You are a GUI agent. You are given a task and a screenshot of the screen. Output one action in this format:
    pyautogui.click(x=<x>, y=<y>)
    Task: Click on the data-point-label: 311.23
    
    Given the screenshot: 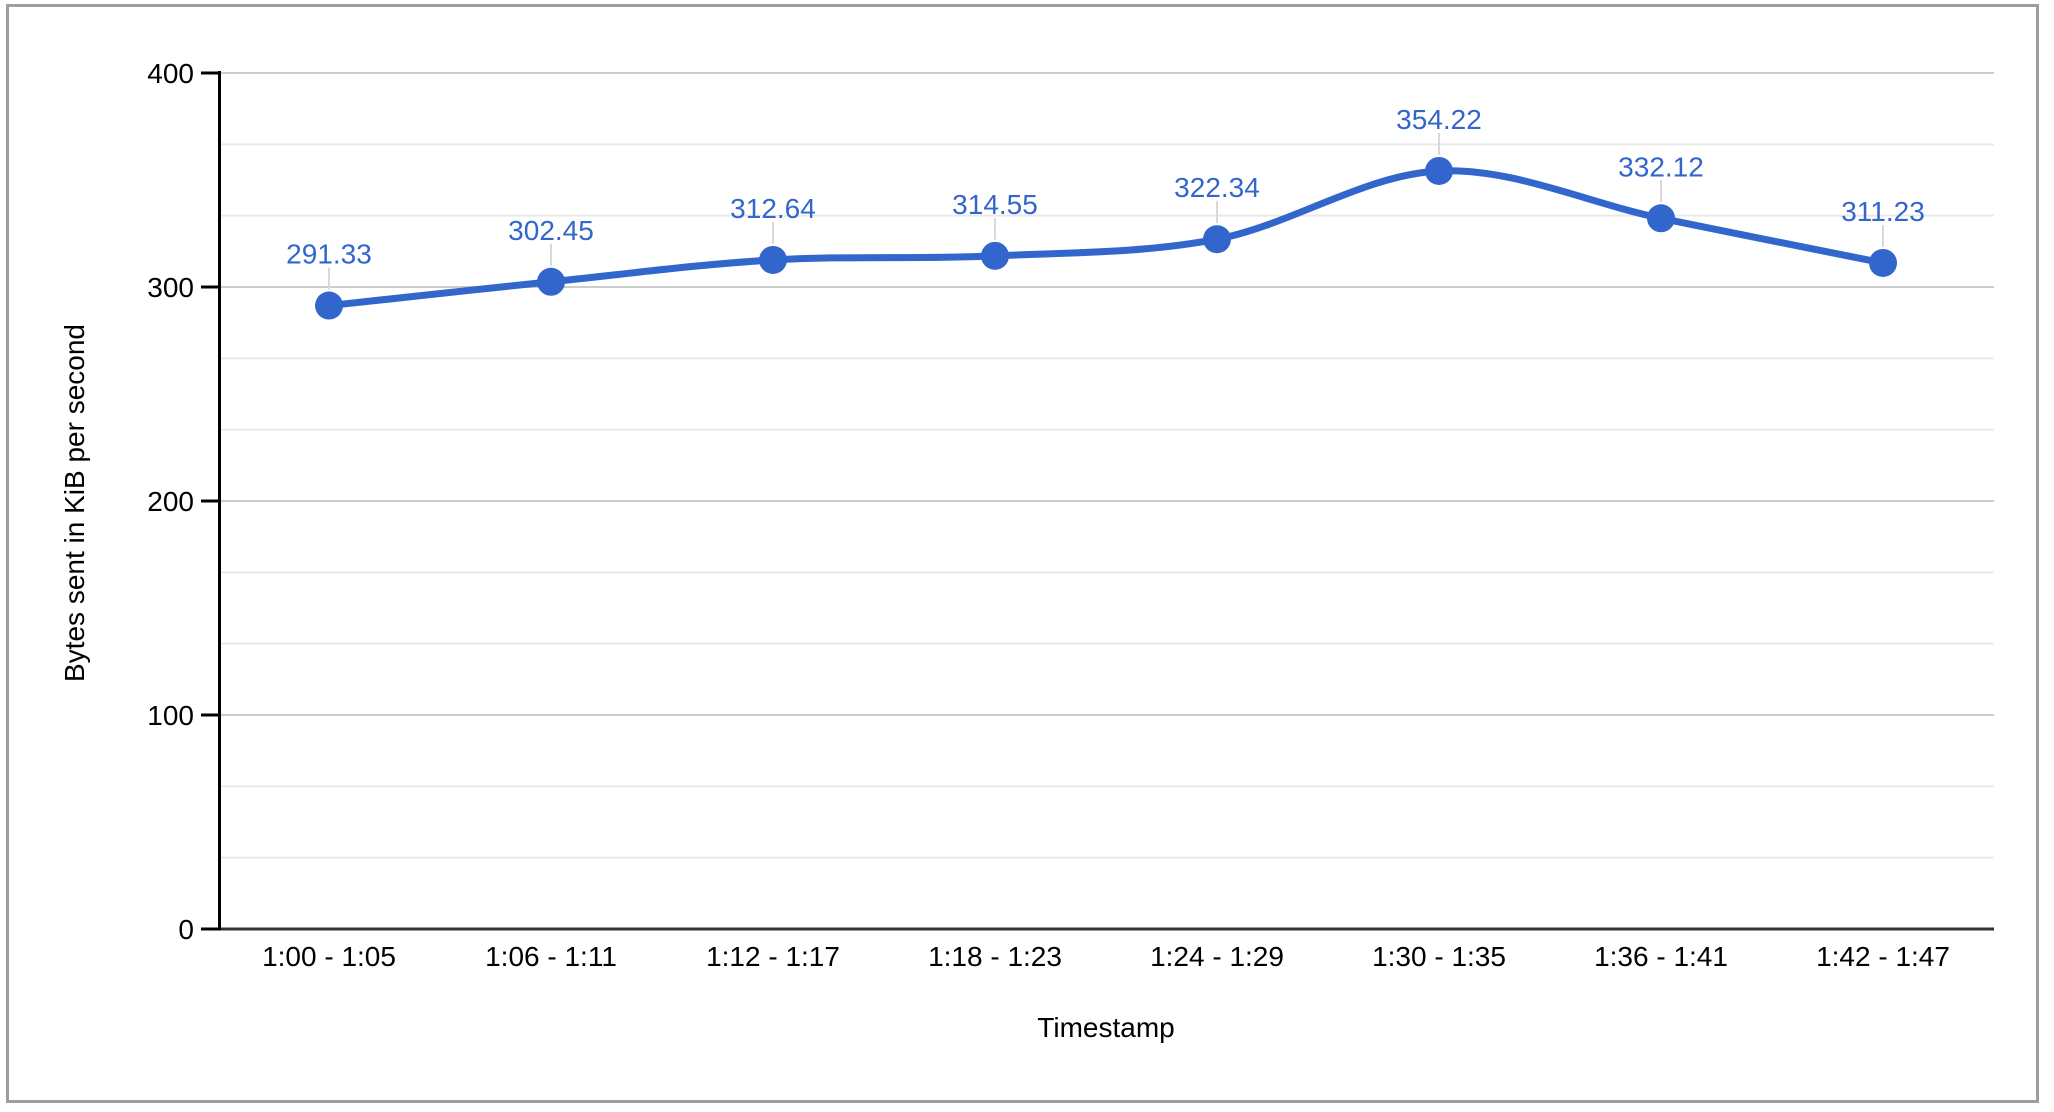 What is the action you would take?
    pyautogui.click(x=1883, y=211)
    